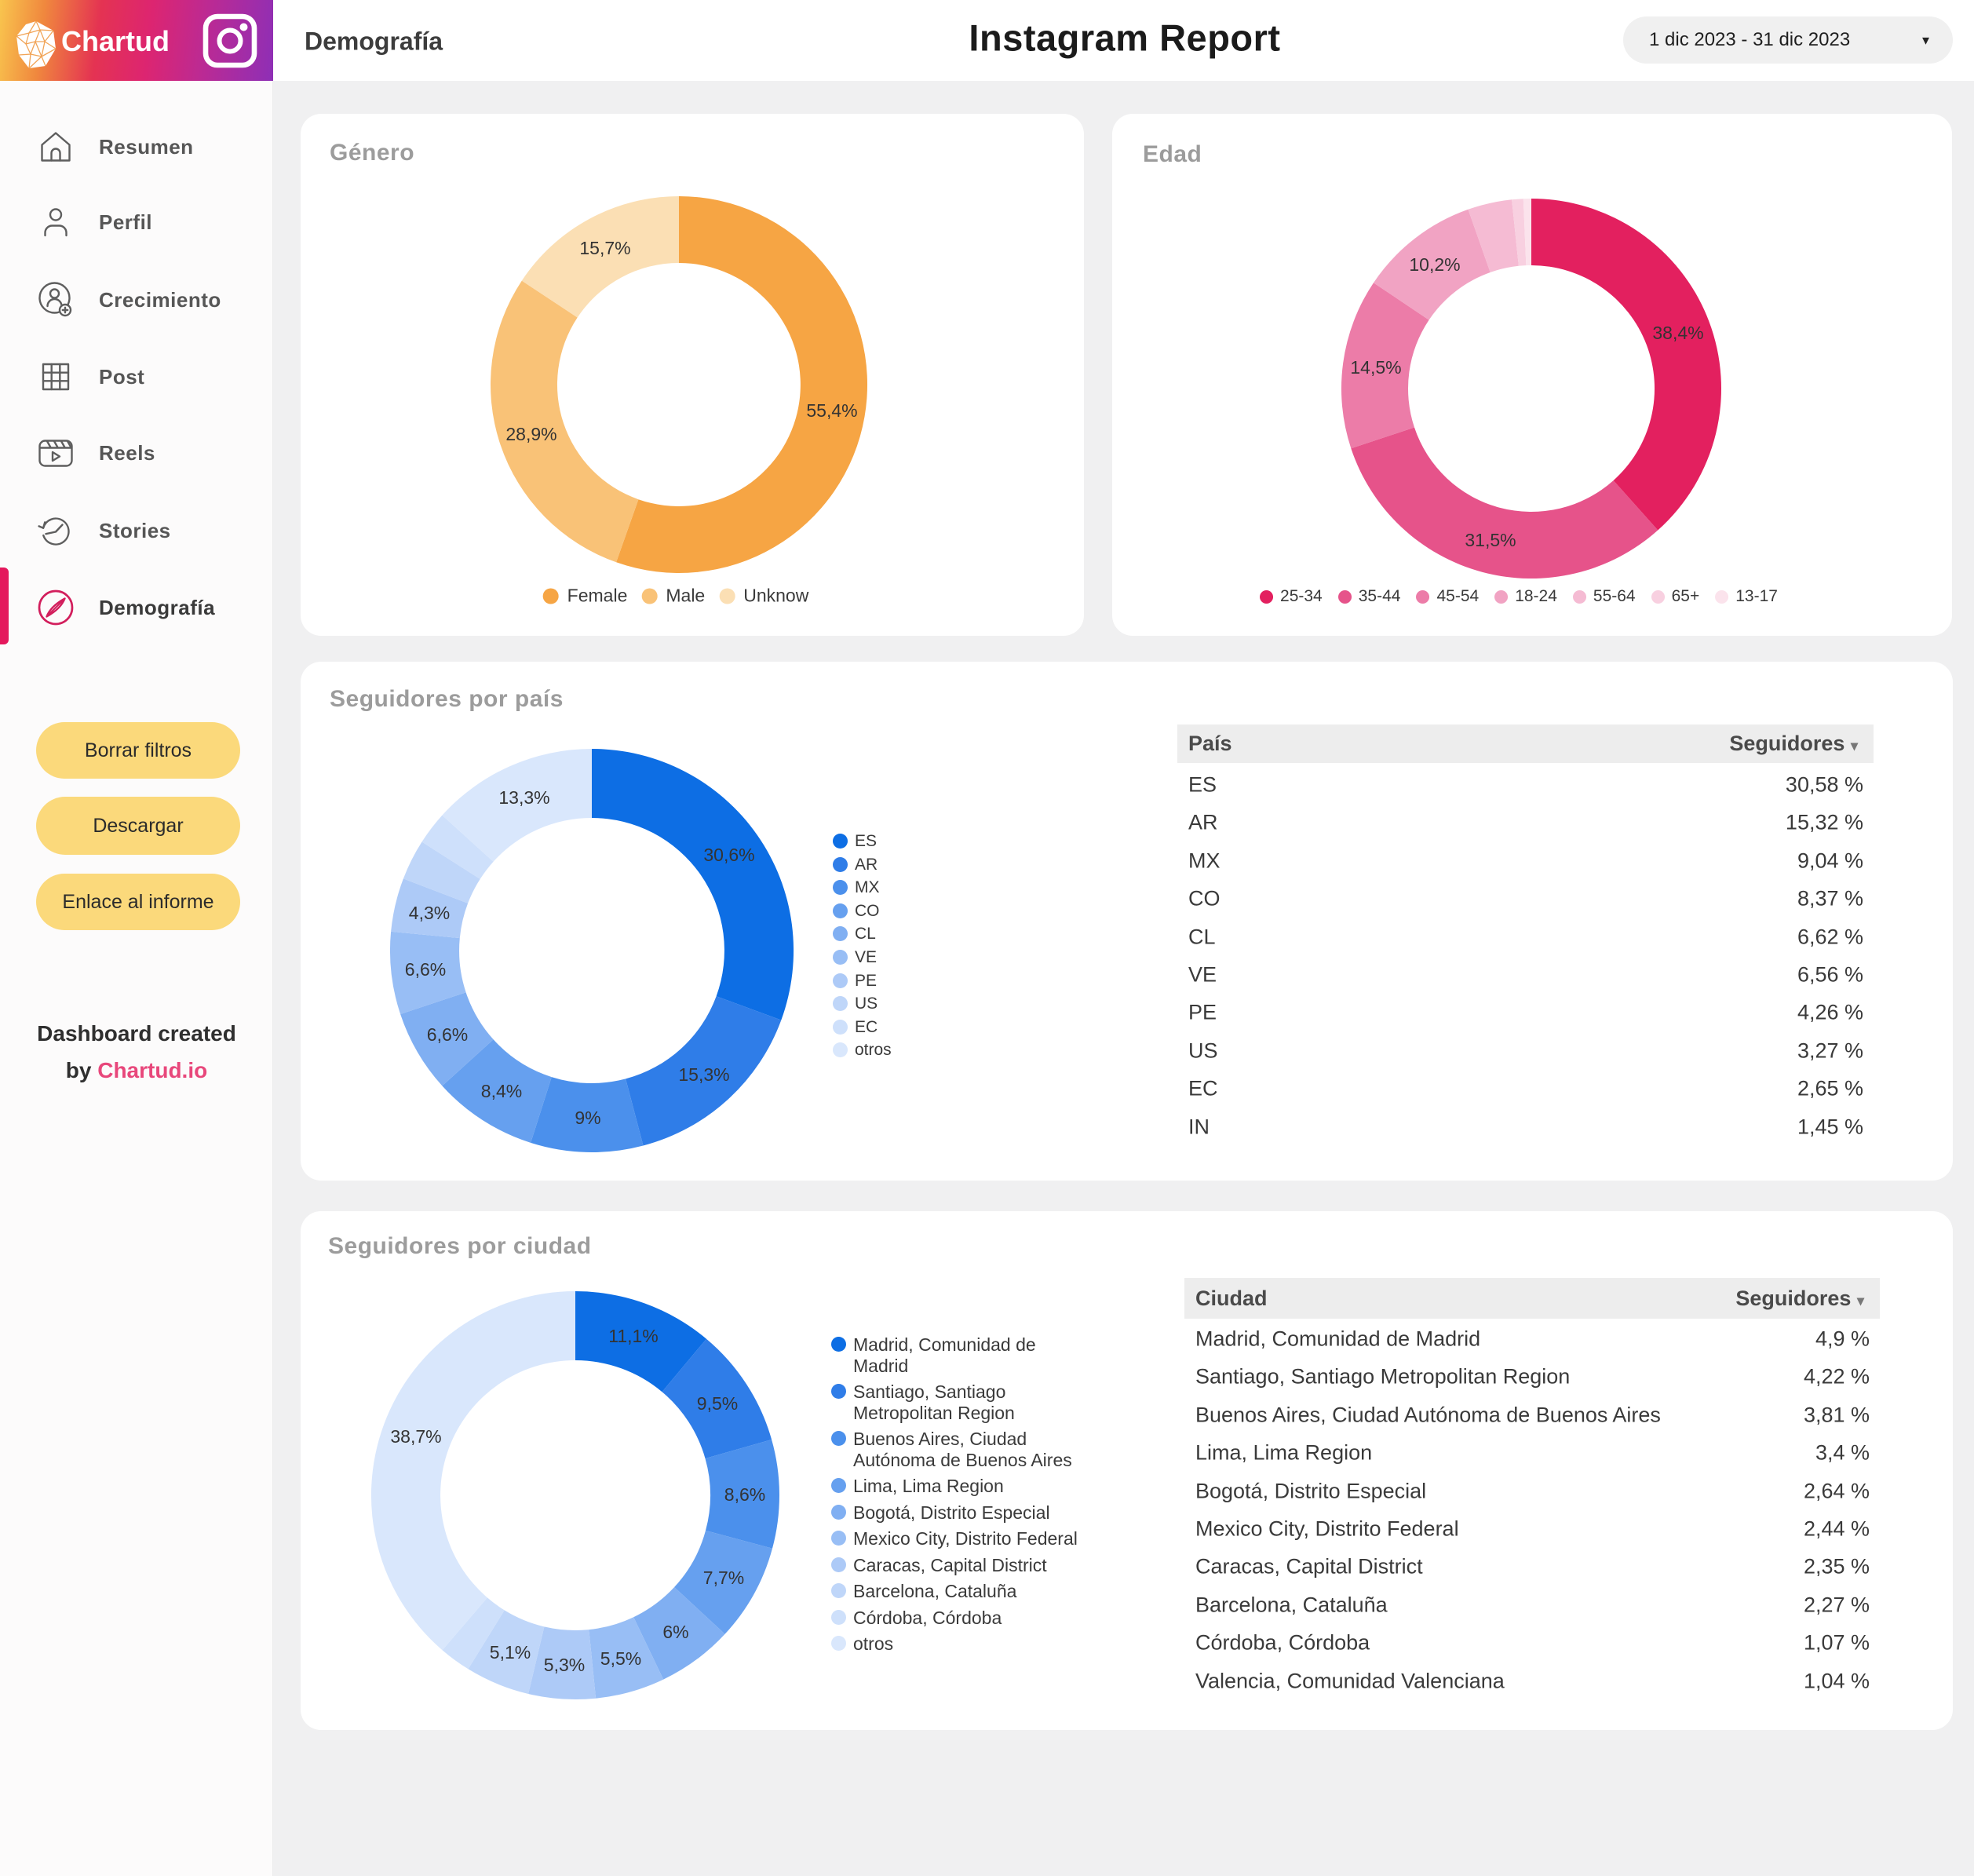 This screenshot has width=1974, height=1876. What do you see at coordinates (675, 1632) in the screenshot?
I see `svg-text: 6%` at bounding box center [675, 1632].